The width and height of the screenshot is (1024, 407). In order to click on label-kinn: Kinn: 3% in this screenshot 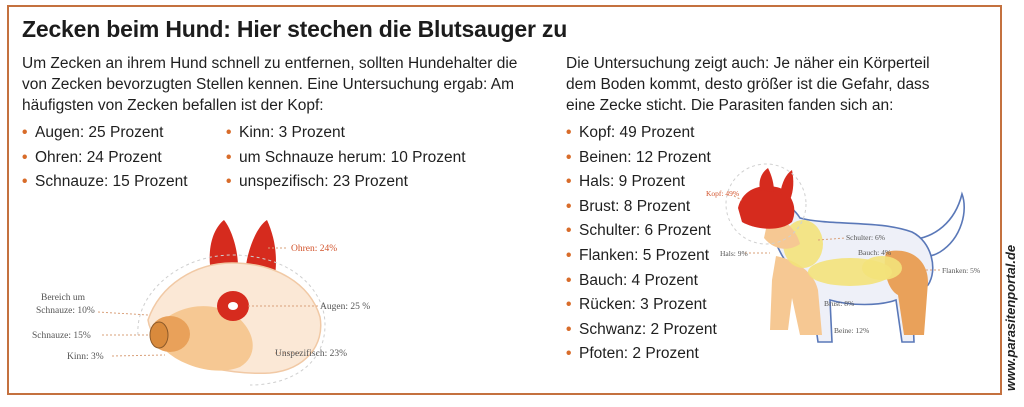, I will do `click(85, 357)`.